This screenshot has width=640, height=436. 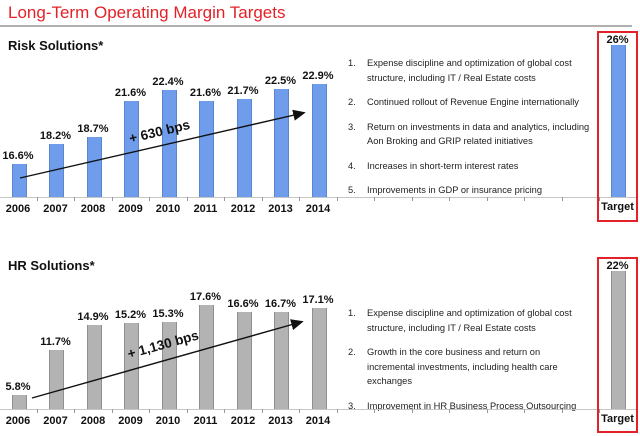 What do you see at coordinates (318, 209) in the screenshot?
I see `x-tick-label: 2014` at bounding box center [318, 209].